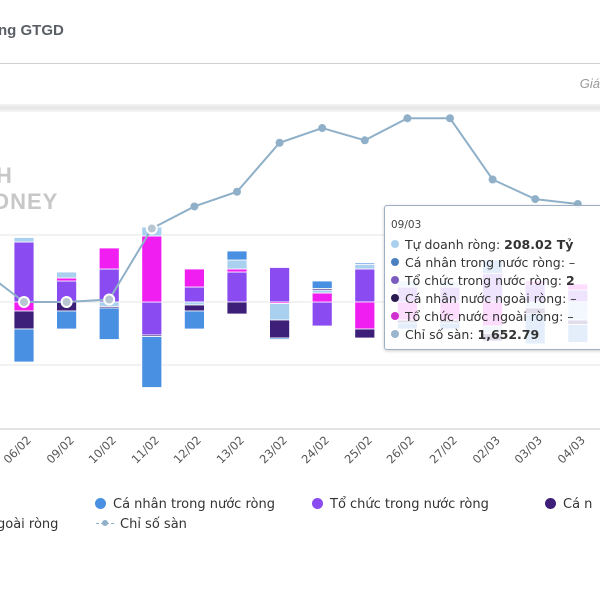 This screenshot has width=600, height=600. What do you see at coordinates (358, 450) in the screenshot?
I see `x-tick-label: 25/02` at bounding box center [358, 450].